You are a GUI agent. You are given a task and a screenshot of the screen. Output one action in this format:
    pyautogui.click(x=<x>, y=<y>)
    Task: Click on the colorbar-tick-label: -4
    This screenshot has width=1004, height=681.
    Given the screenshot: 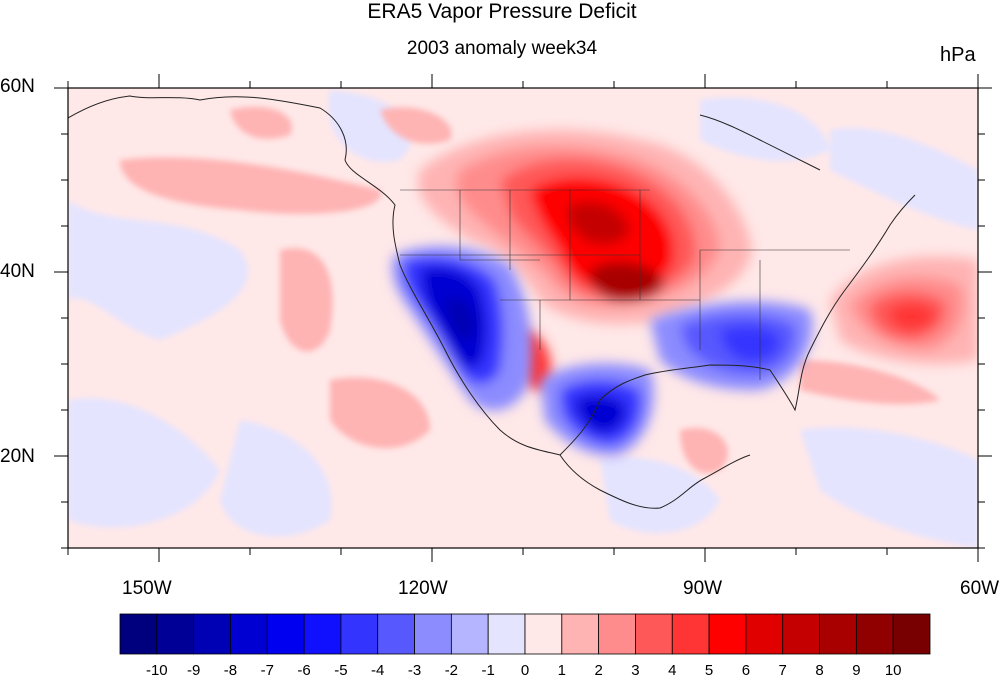 What is the action you would take?
    pyautogui.click(x=378, y=670)
    